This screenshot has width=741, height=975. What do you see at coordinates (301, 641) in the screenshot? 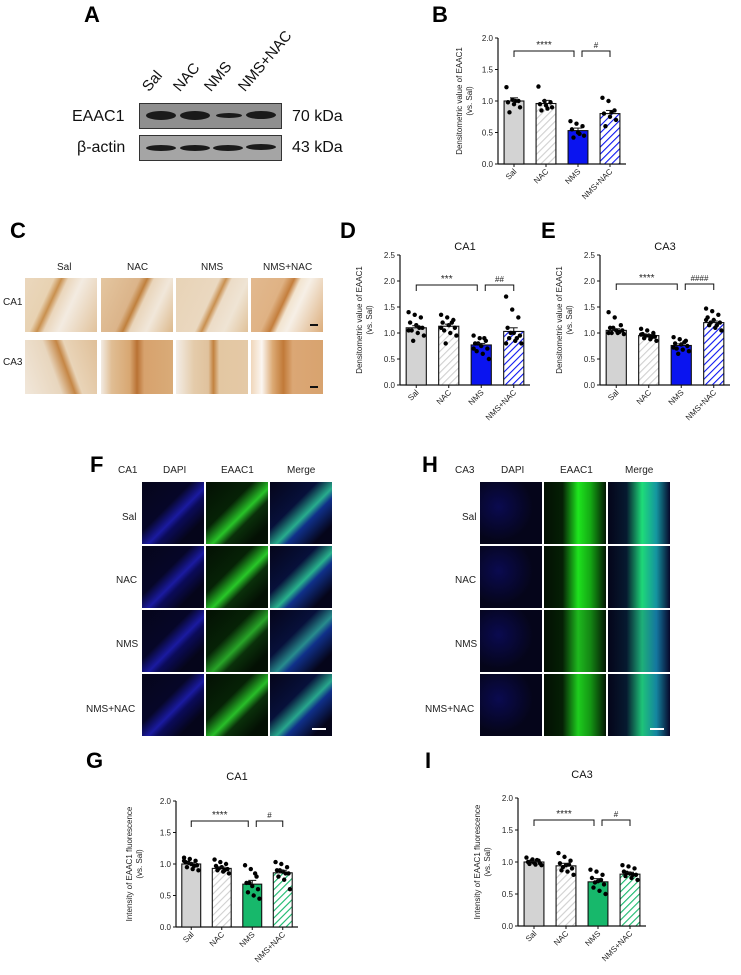
I see `if-image-ca1-nms-merge` at bounding box center [301, 641].